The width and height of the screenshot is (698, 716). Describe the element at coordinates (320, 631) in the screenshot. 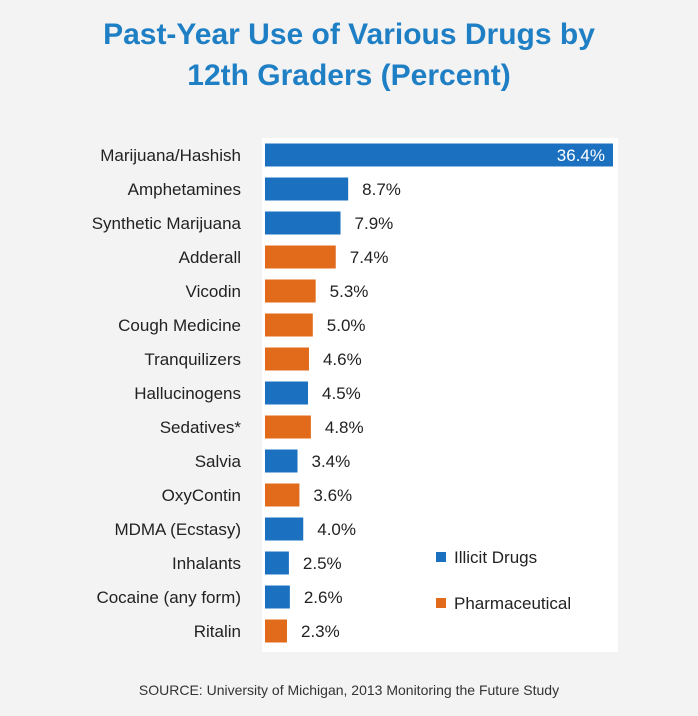

I see `value-label: 2.3%` at that location.